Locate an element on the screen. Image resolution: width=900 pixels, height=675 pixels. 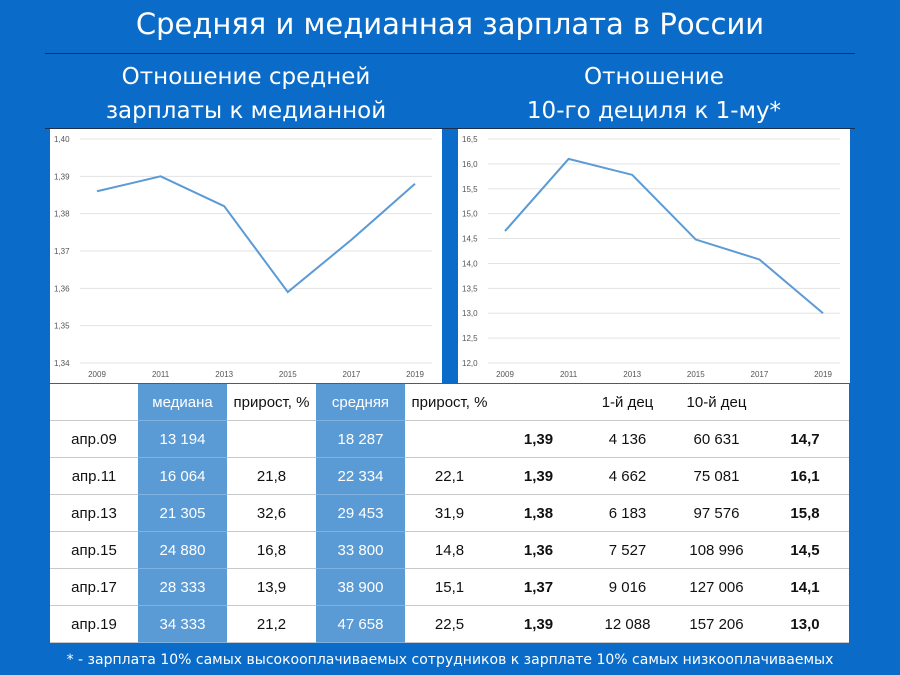
table-cell: апр.15 is located at coordinates (94, 550).